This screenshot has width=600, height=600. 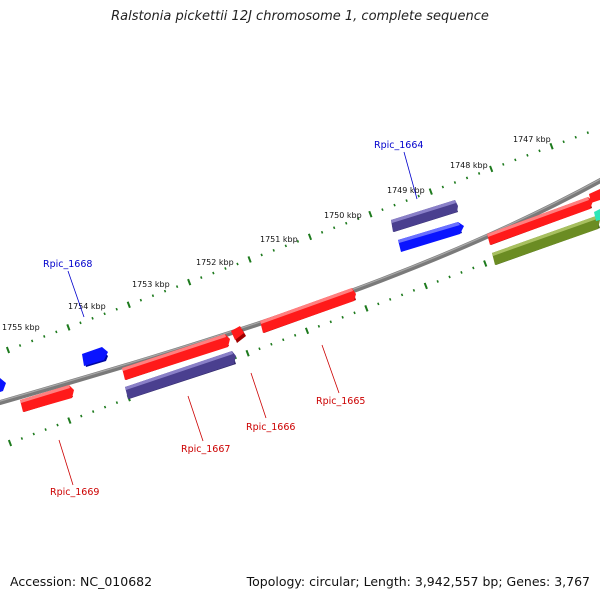 I want to click on gene-label-rpic-1667: Rpic_1667, so click(x=205, y=449).